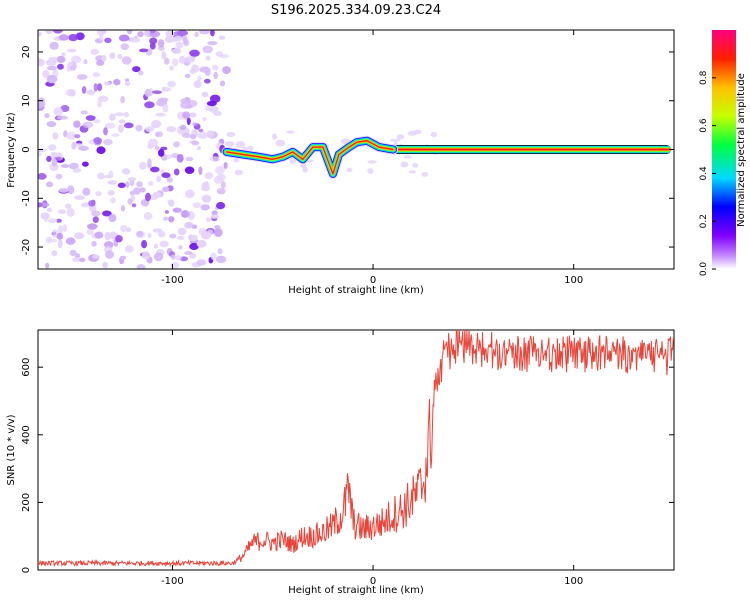 The image size is (750, 600). What do you see at coordinates (707, 173) in the screenshot?
I see `colorbar-axis: 0.0 0.2 0.4 0.6 0.8` at bounding box center [707, 173].